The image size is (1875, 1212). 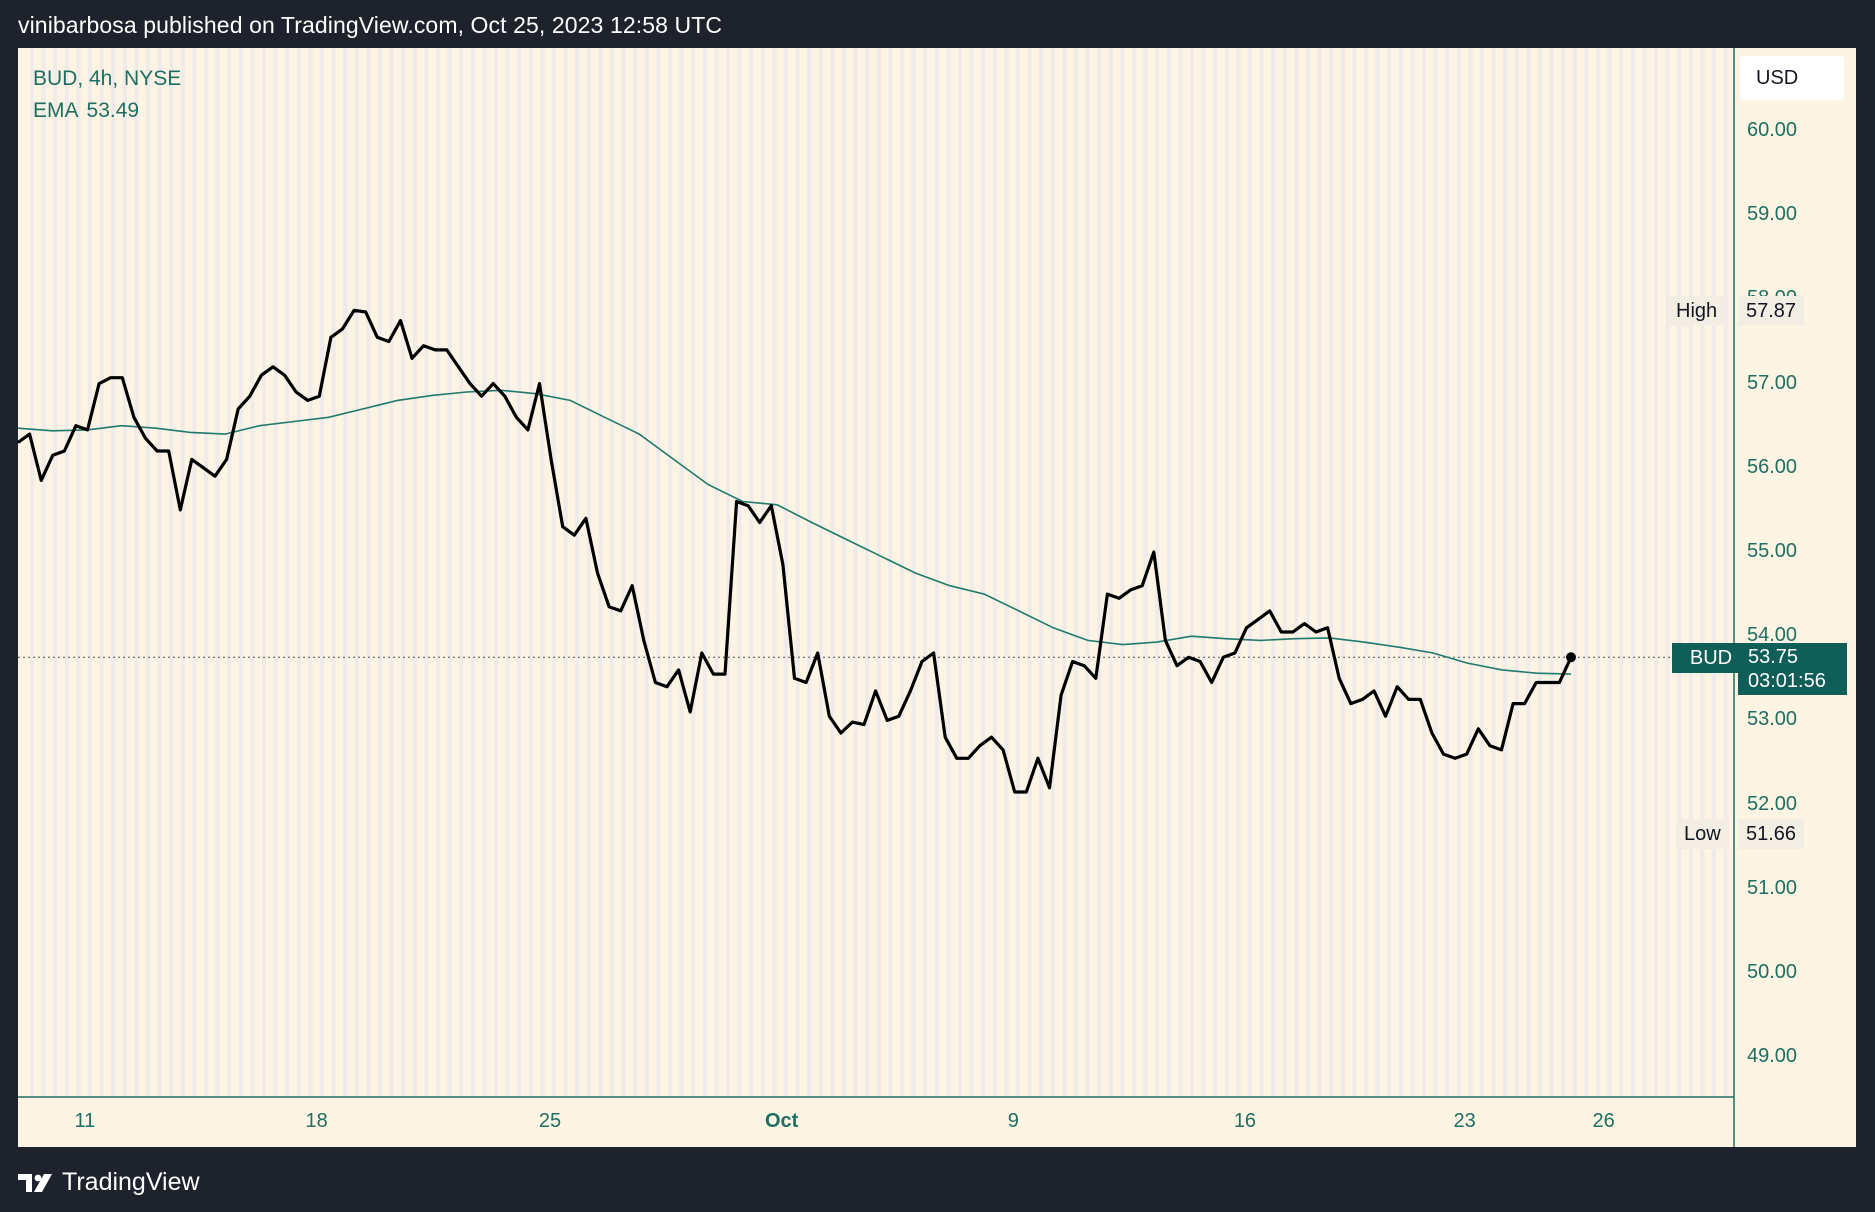 I want to click on price-tick: 51.00, so click(x=1772, y=887).